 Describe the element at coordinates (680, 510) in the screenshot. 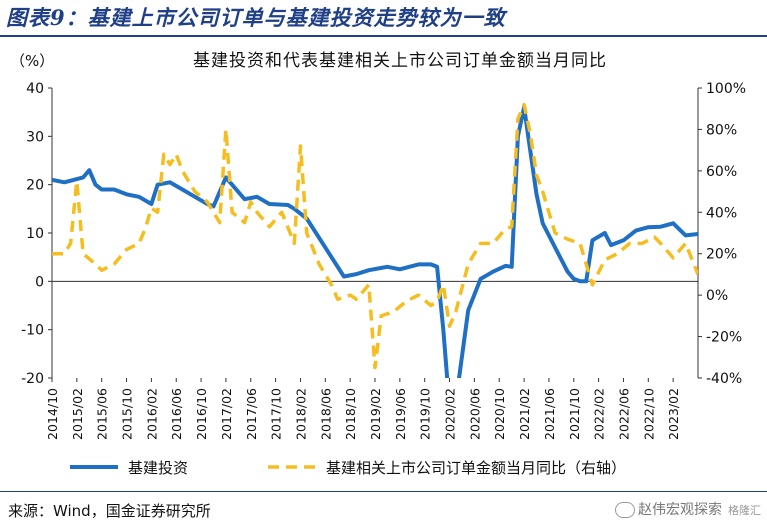

I see `watermark-text: 赵伟宏观探索` at that location.